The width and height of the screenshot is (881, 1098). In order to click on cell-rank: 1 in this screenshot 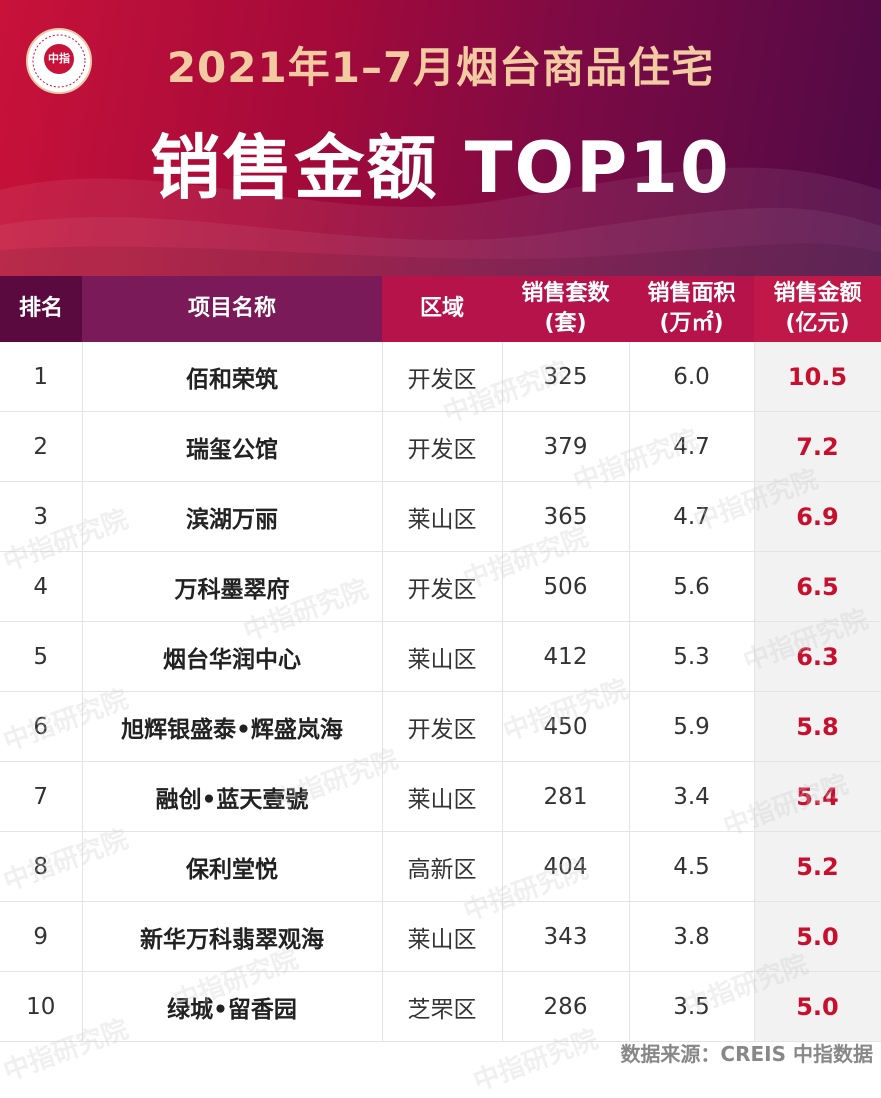, I will do `click(41, 377)`.